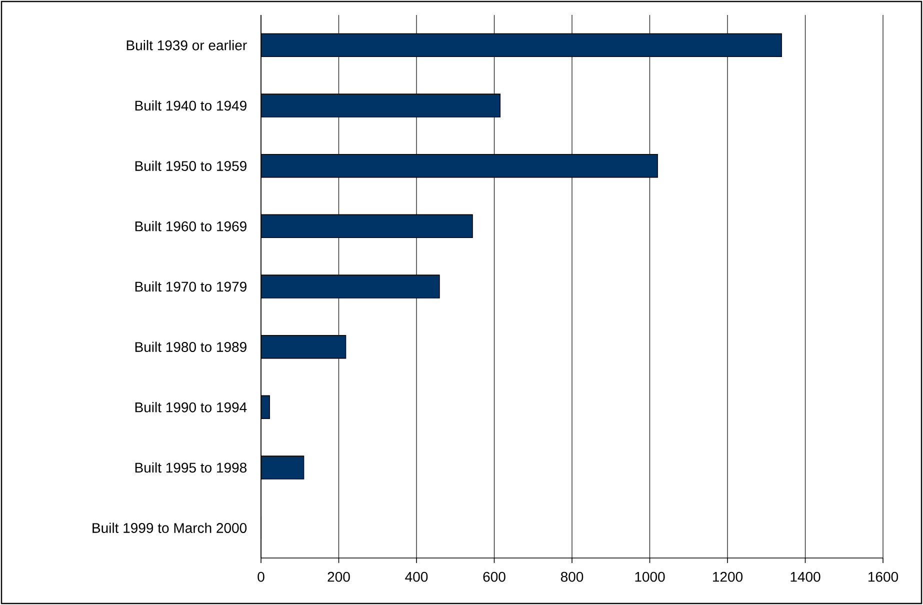 This screenshot has width=923, height=605. What do you see at coordinates (191, 407) in the screenshot?
I see `y-tick-label: Built 1990 to 1994` at bounding box center [191, 407].